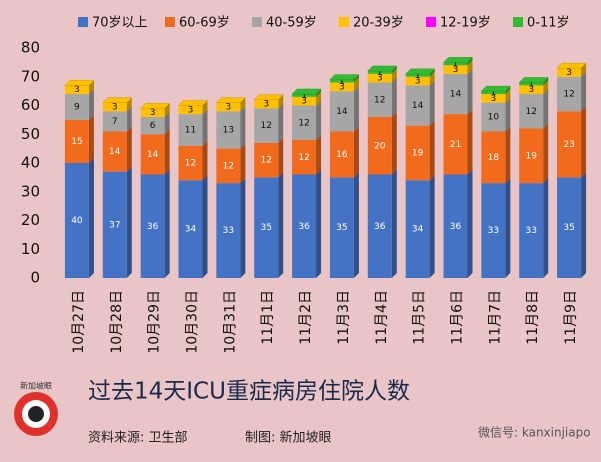 Image resolution: width=601 pixels, height=462 pixels. I want to click on x-tick-label: 10月30日, so click(193, 322).